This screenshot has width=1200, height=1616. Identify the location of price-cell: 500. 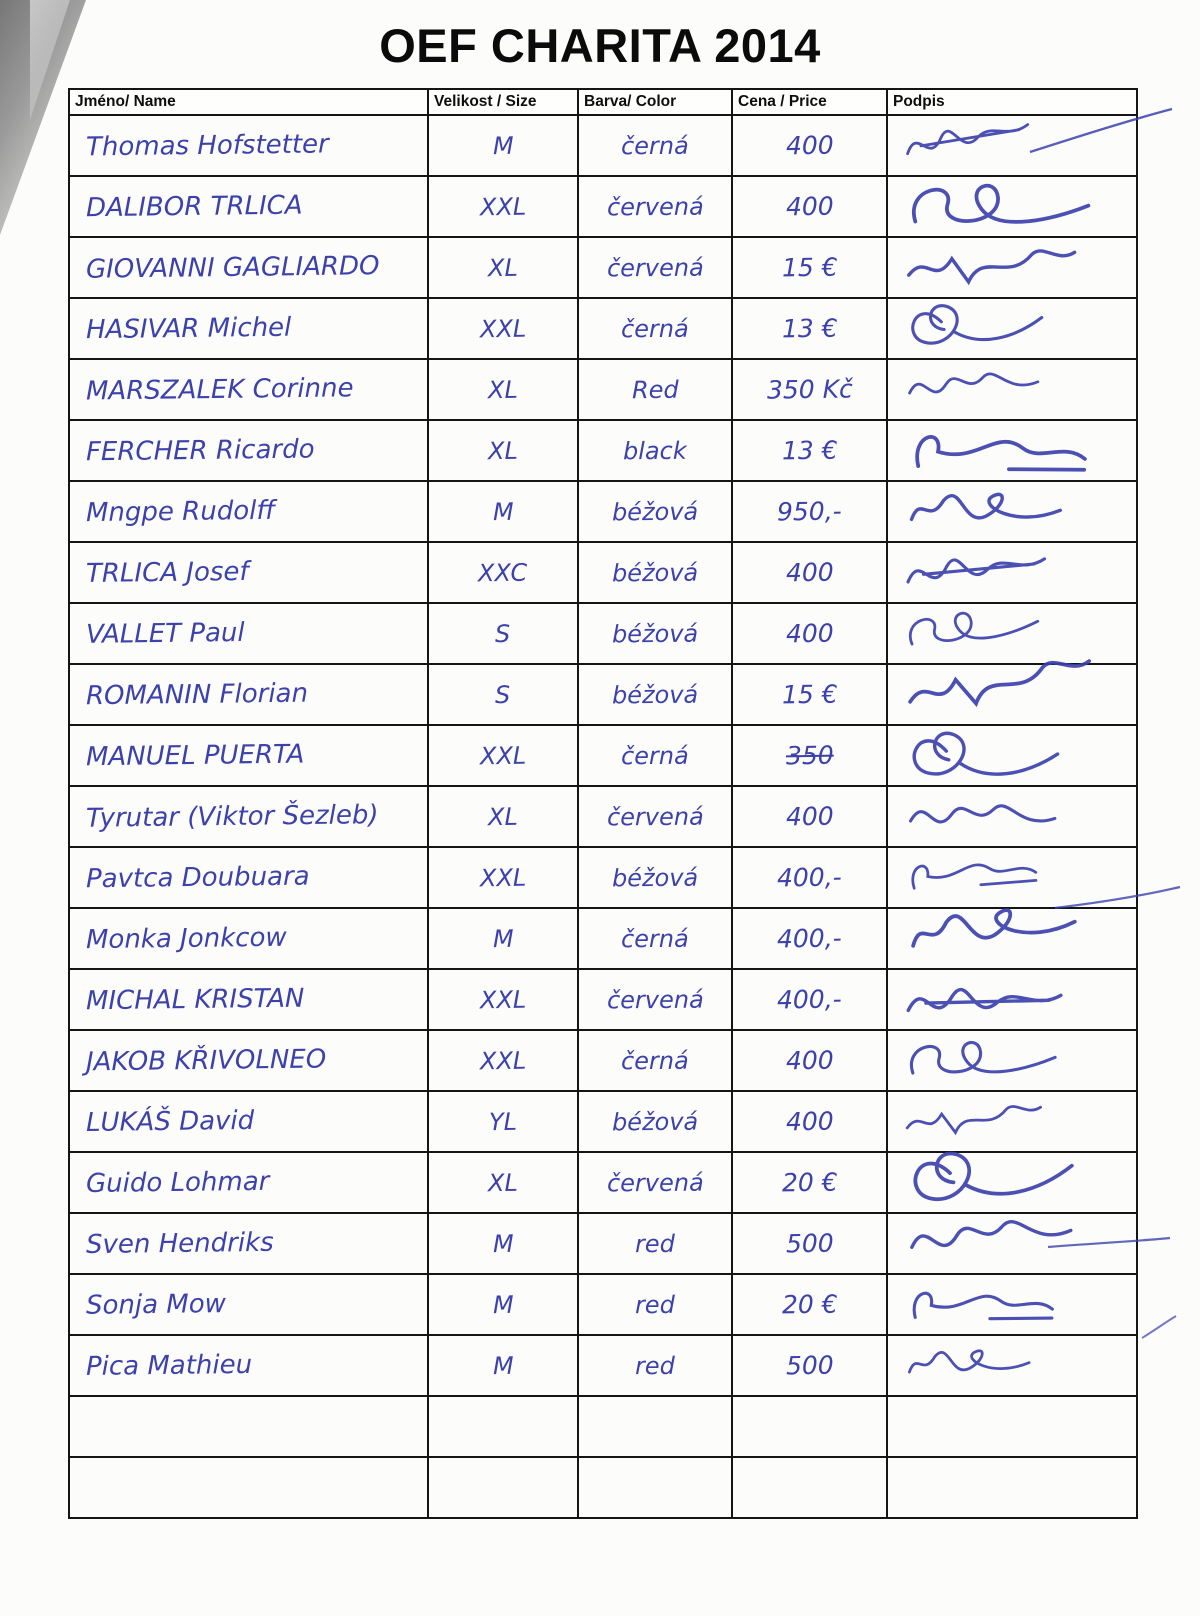
(809, 1243).